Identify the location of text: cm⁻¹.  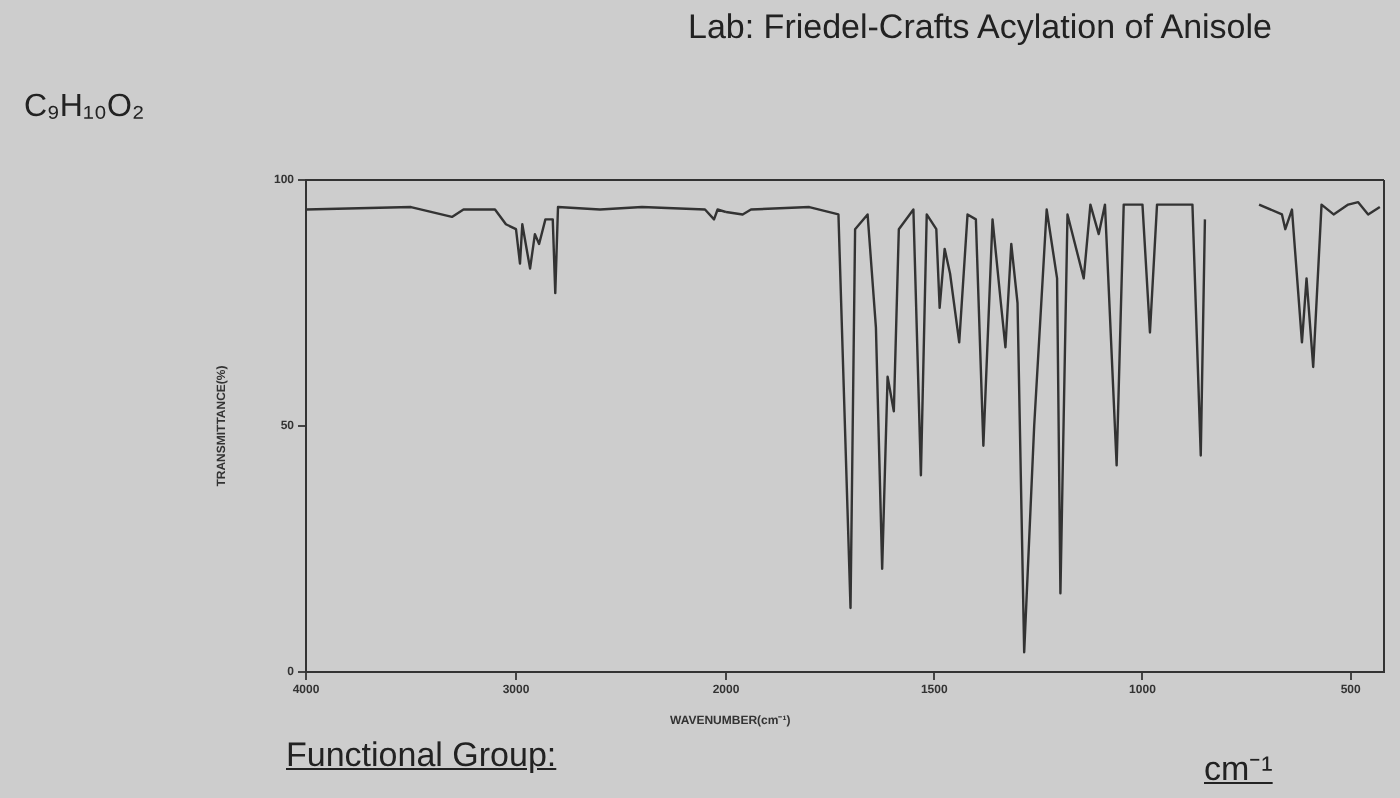
(1238, 769).